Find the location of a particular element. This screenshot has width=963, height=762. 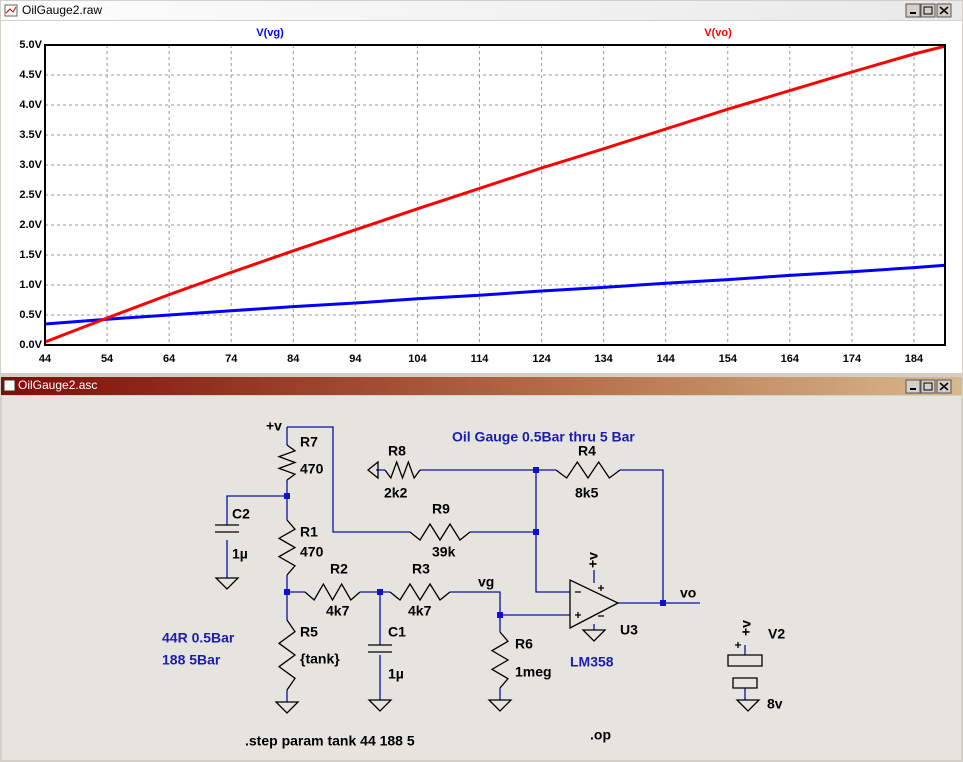

component-value: 8v is located at coordinates (775, 704).